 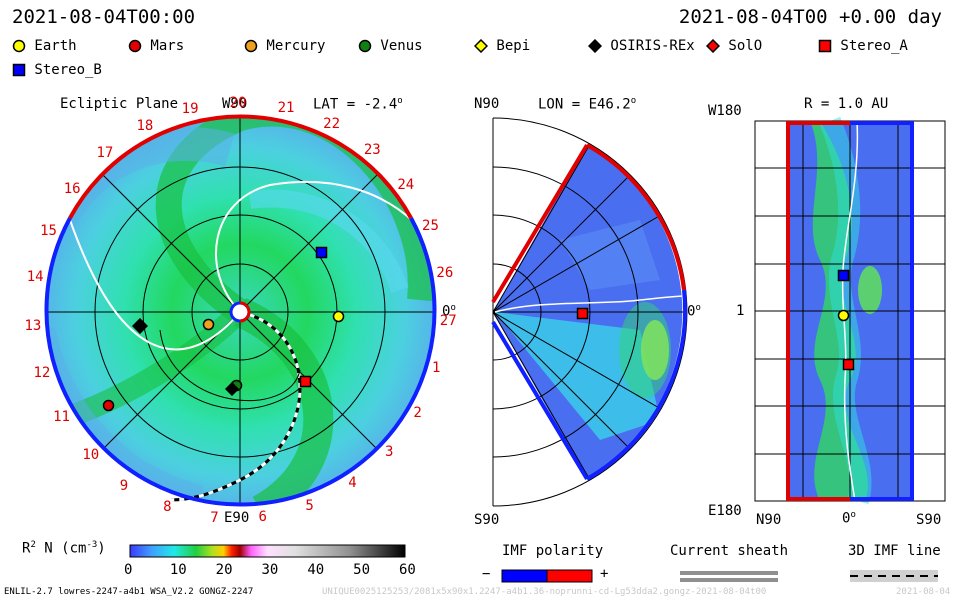 I want to click on carrington-tick: 2, so click(x=417, y=412).